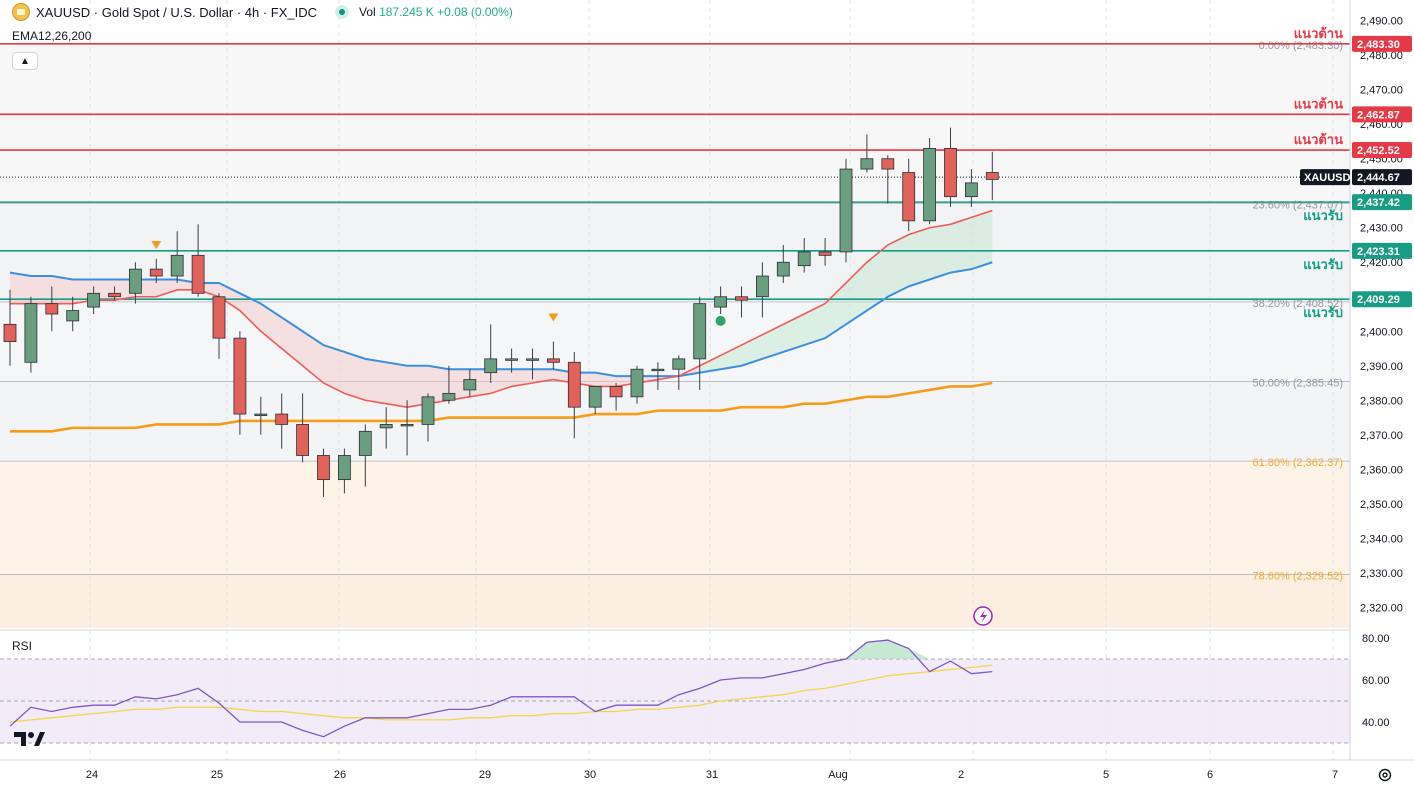 The height and width of the screenshot is (785, 1414). Describe the element at coordinates (1381, 608) in the screenshot. I see `price-tick-label: 2,320.00` at that location.